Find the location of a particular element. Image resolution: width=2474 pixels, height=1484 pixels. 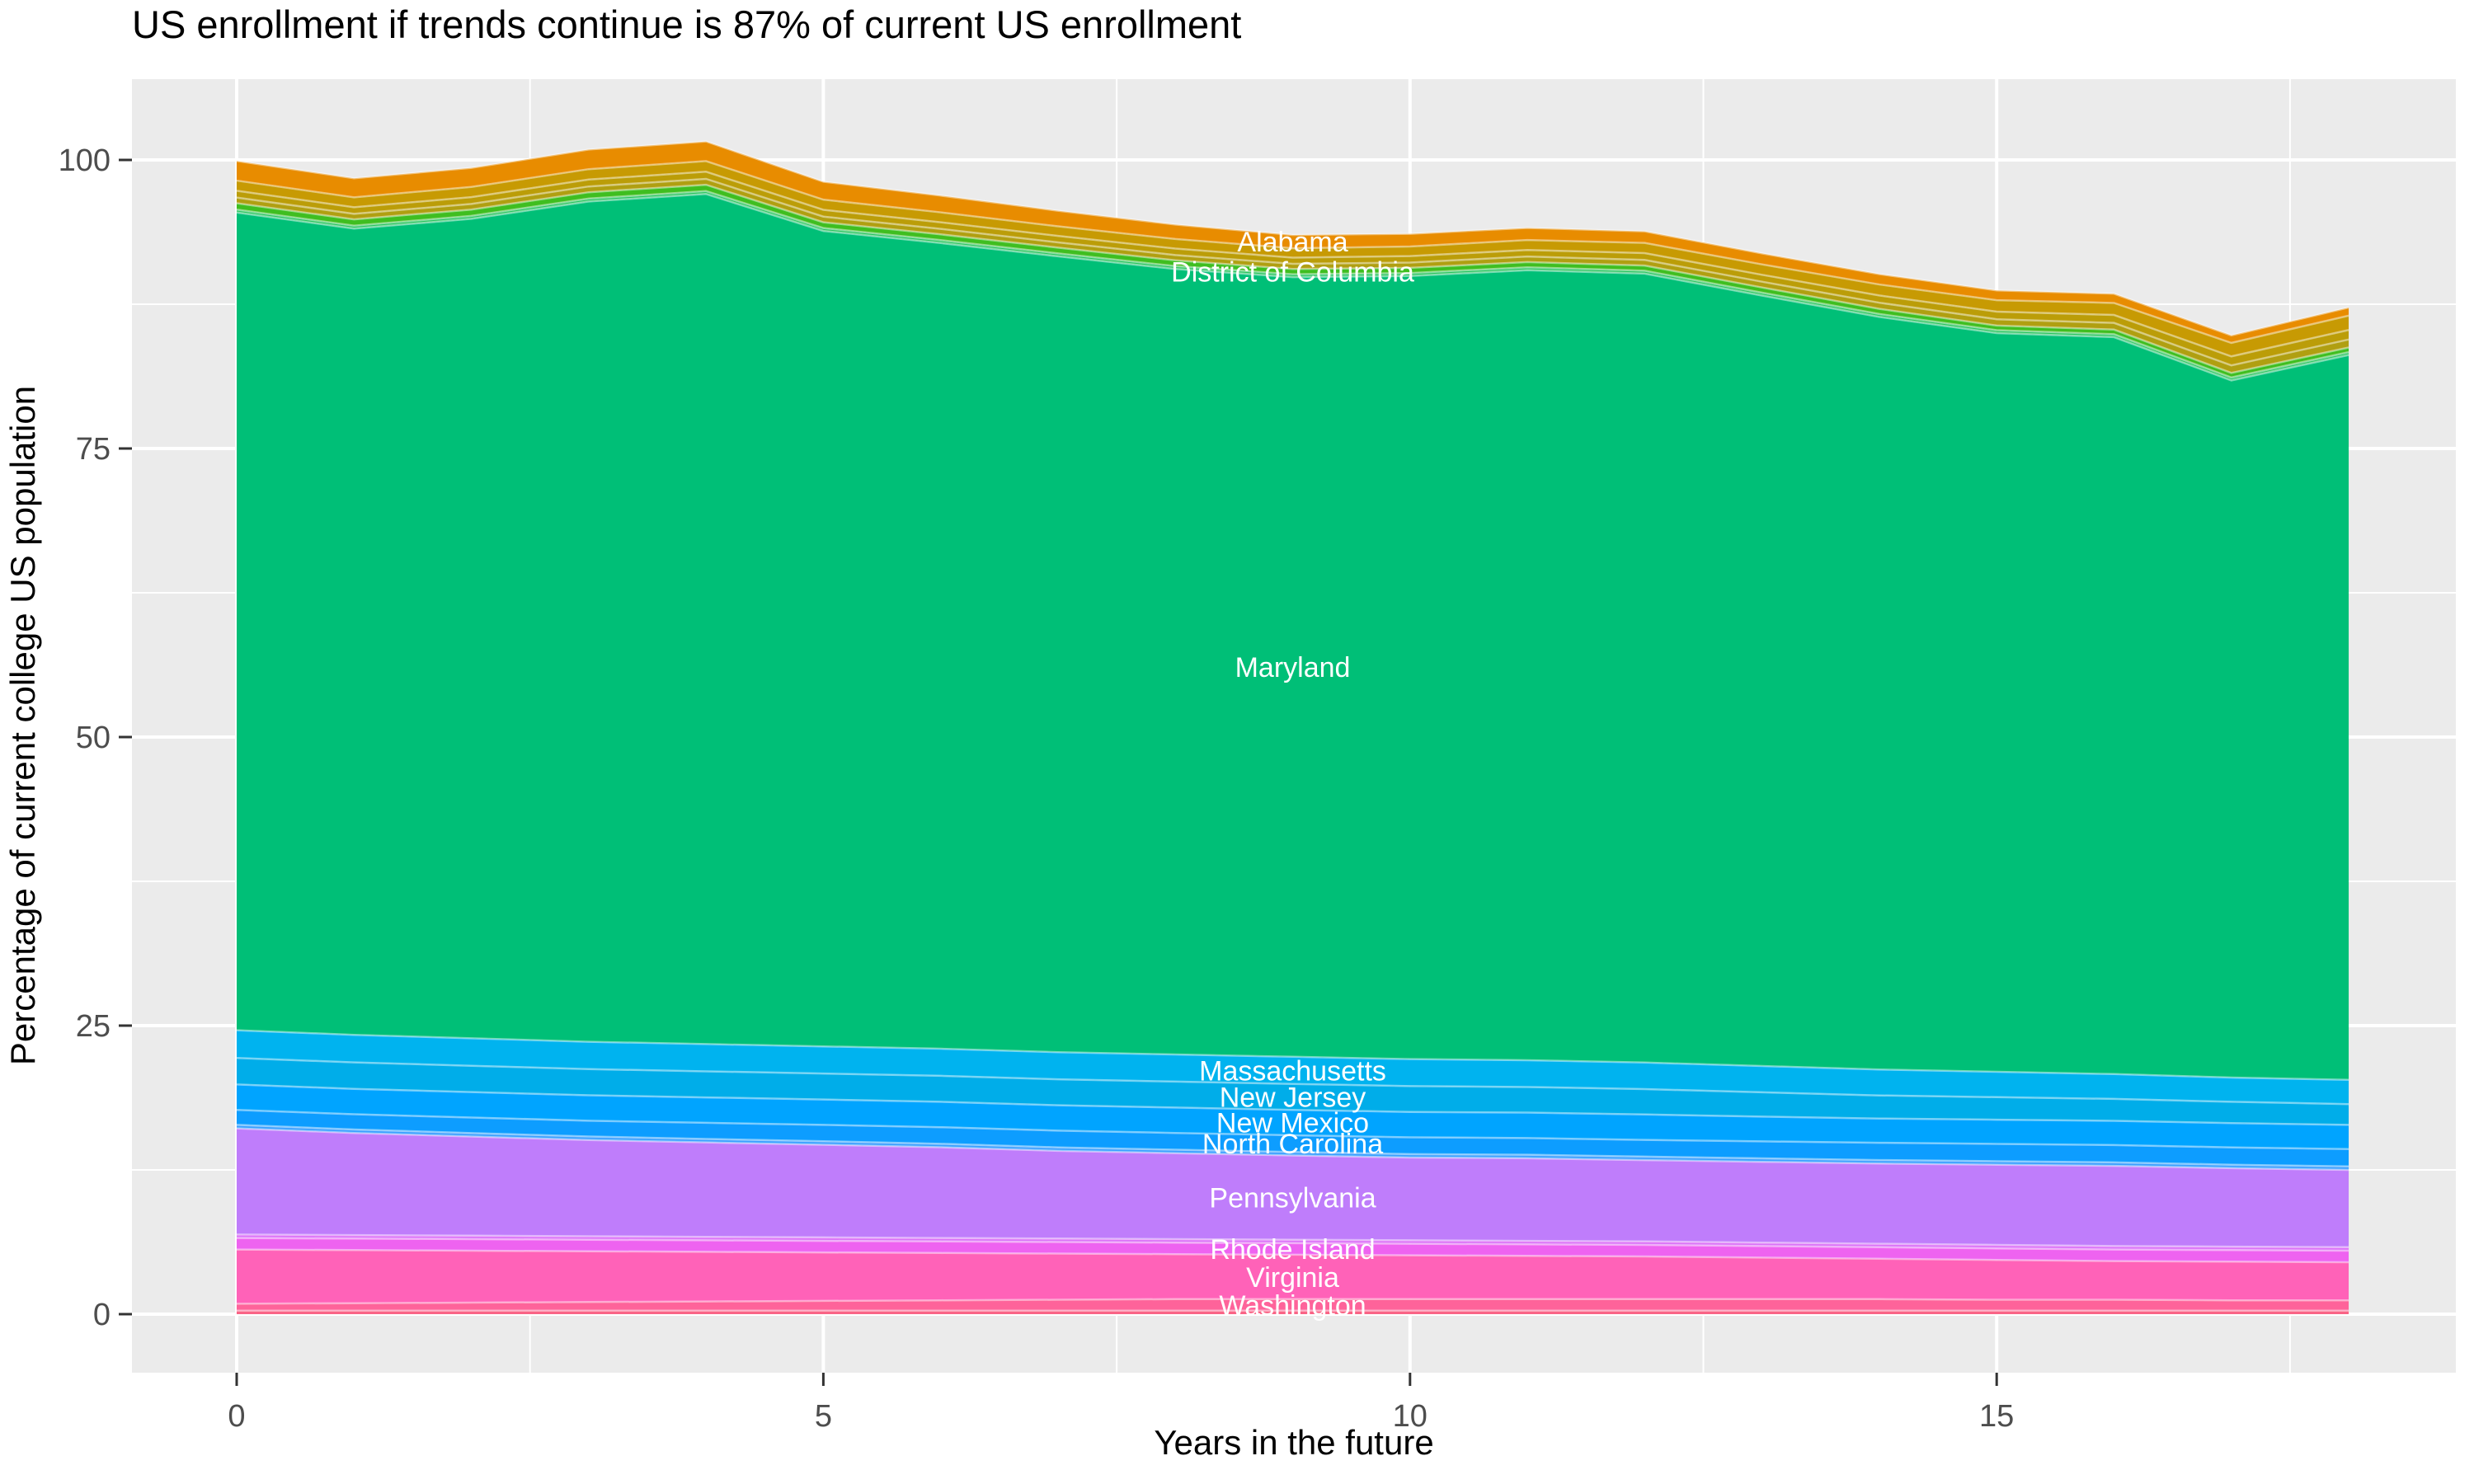

area-north-carolina is located at coordinates (1293, 1138).